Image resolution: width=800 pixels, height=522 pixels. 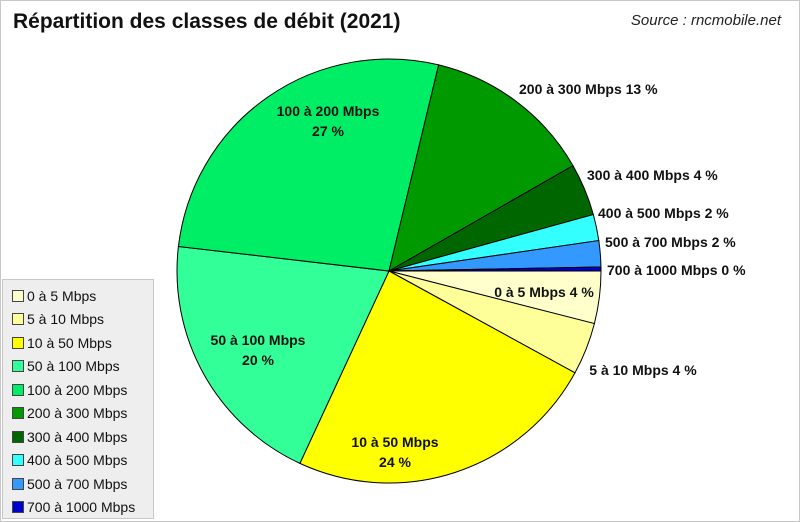 I want to click on chart-title: Répartition des classes de débit (2021), so click(x=207, y=21).